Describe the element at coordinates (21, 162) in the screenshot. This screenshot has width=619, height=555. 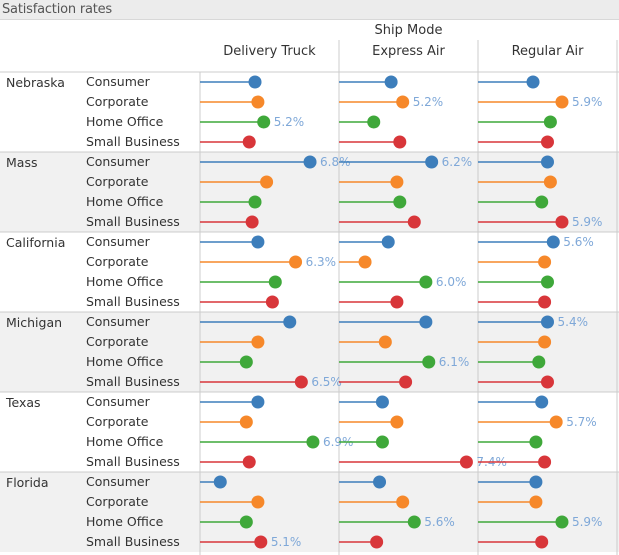
I see `state-label-mass: Mass` at that location.